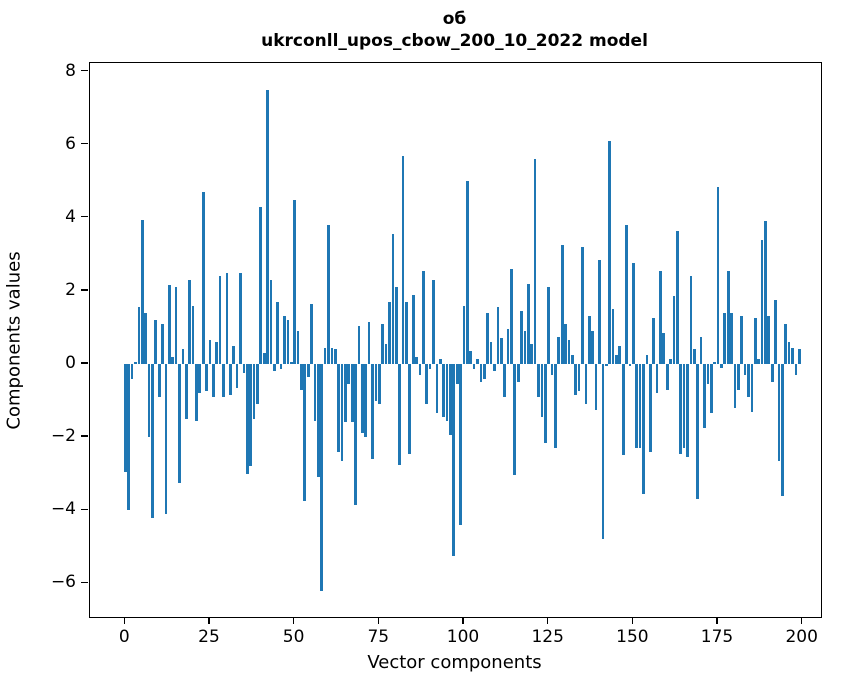 This screenshot has height=696, width=847. What do you see at coordinates (70, 216) in the screenshot?
I see `y-tick-label: 4` at bounding box center [70, 216].